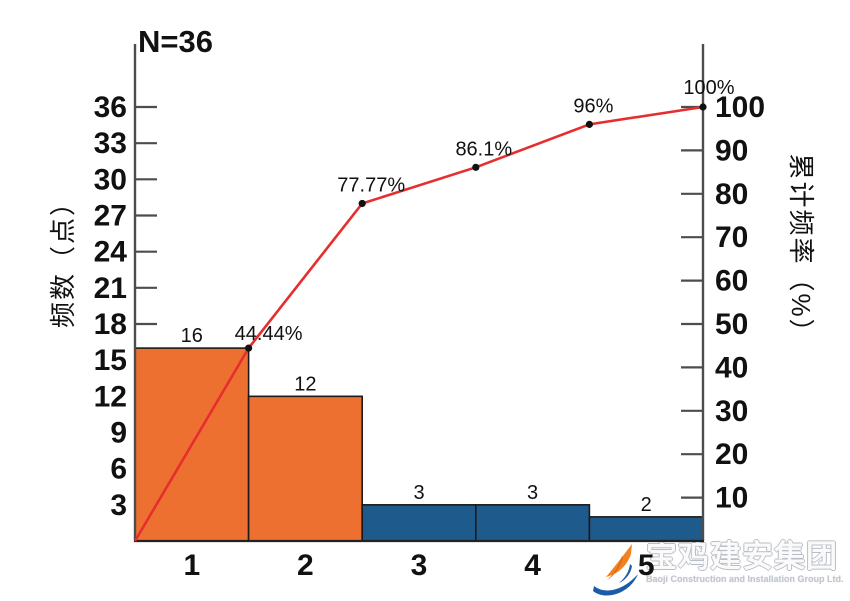  Describe the element at coordinates (532, 565) in the screenshot. I see `x-axis-tick-label: 4` at that location.